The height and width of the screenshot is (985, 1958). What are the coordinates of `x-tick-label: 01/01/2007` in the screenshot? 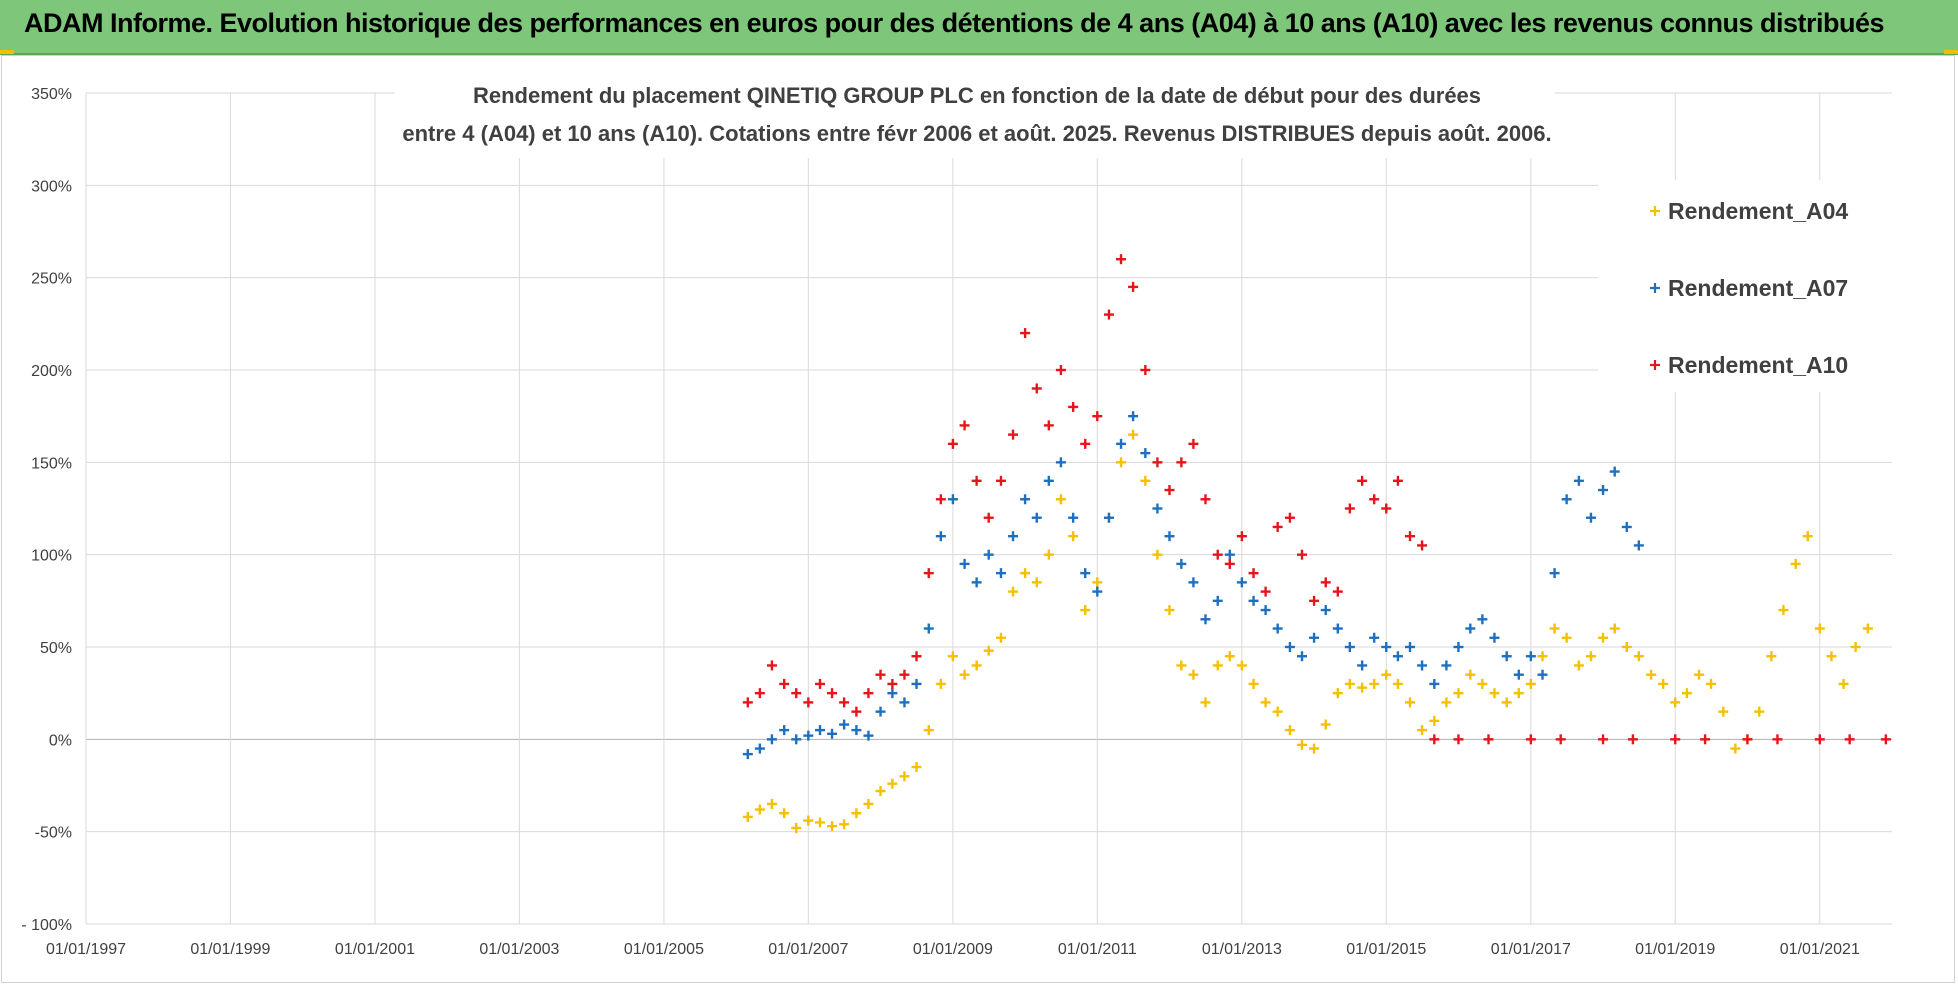 It's located at (808, 949).